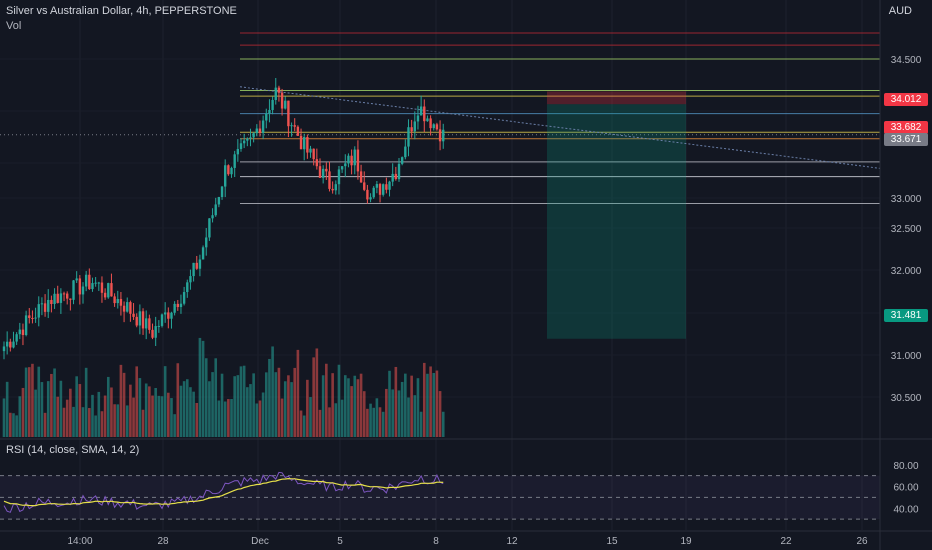  I want to click on price-tick-label: 33.000, so click(906, 199).